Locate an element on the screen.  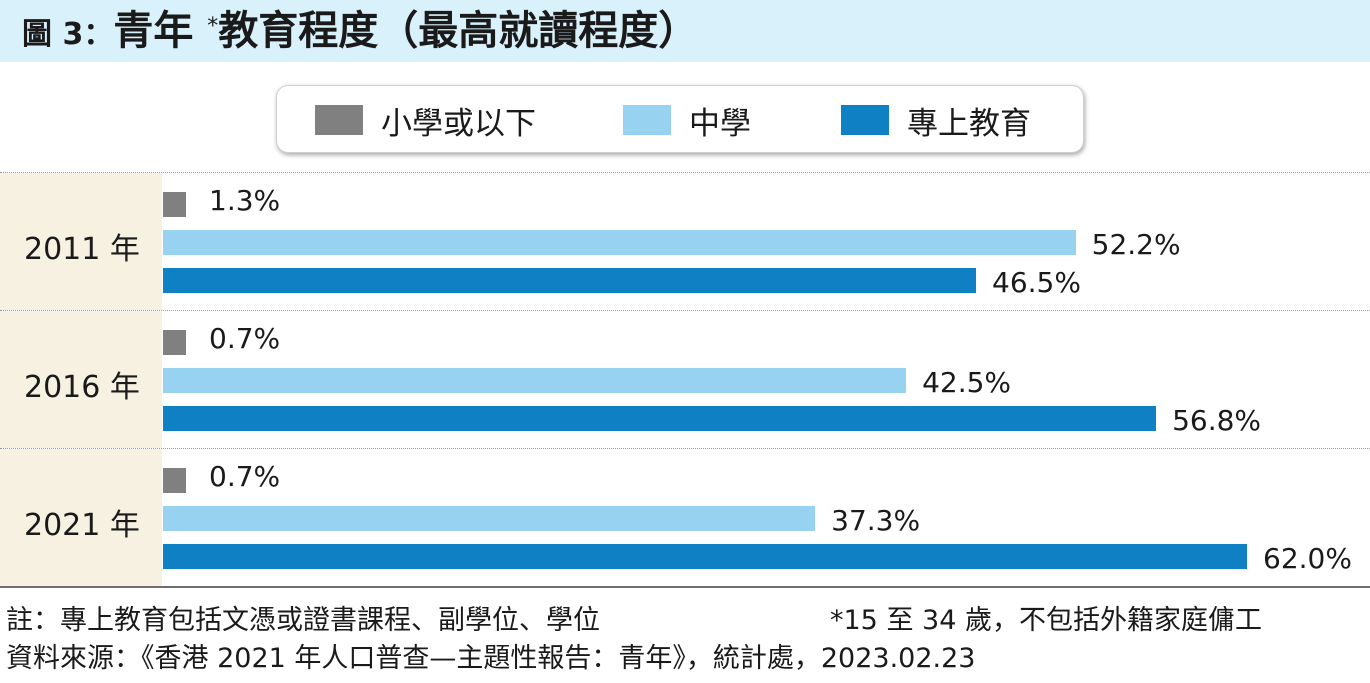
figure-number: 圖 3： is located at coordinates (68, 34).